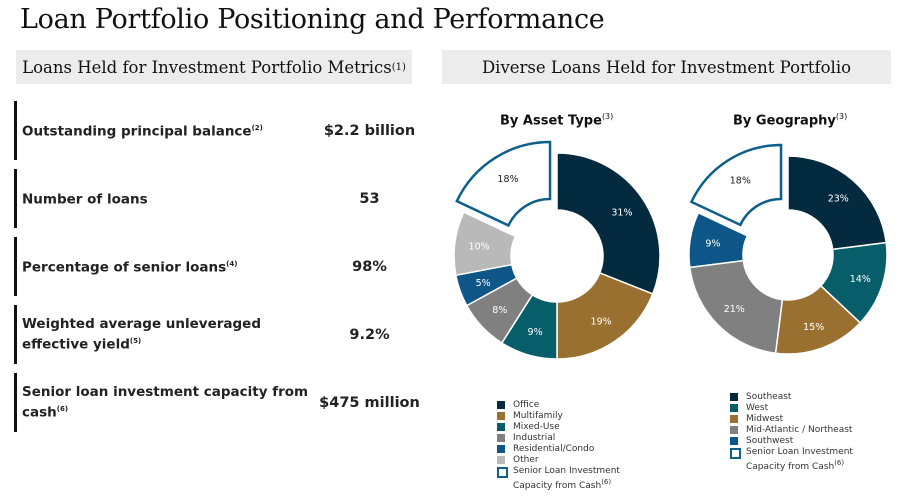  I want to click on metric-number-of-loans: Number of loans 53, so click(220, 198).